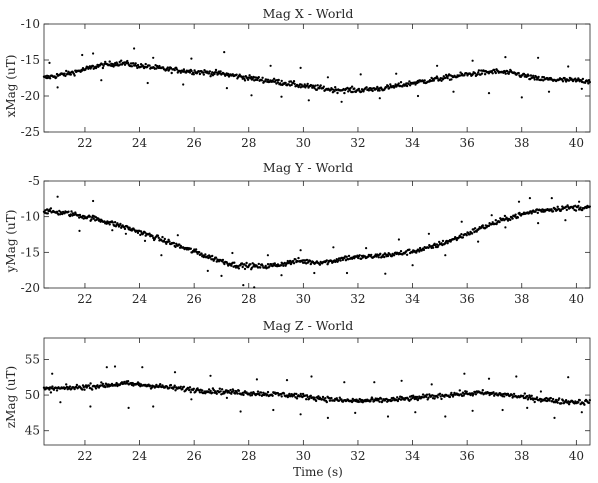 The width and height of the screenshot is (598, 483). What do you see at coordinates (303, 299) in the screenshot?
I see `panel-y-x-tick-label: 30` at bounding box center [303, 299].